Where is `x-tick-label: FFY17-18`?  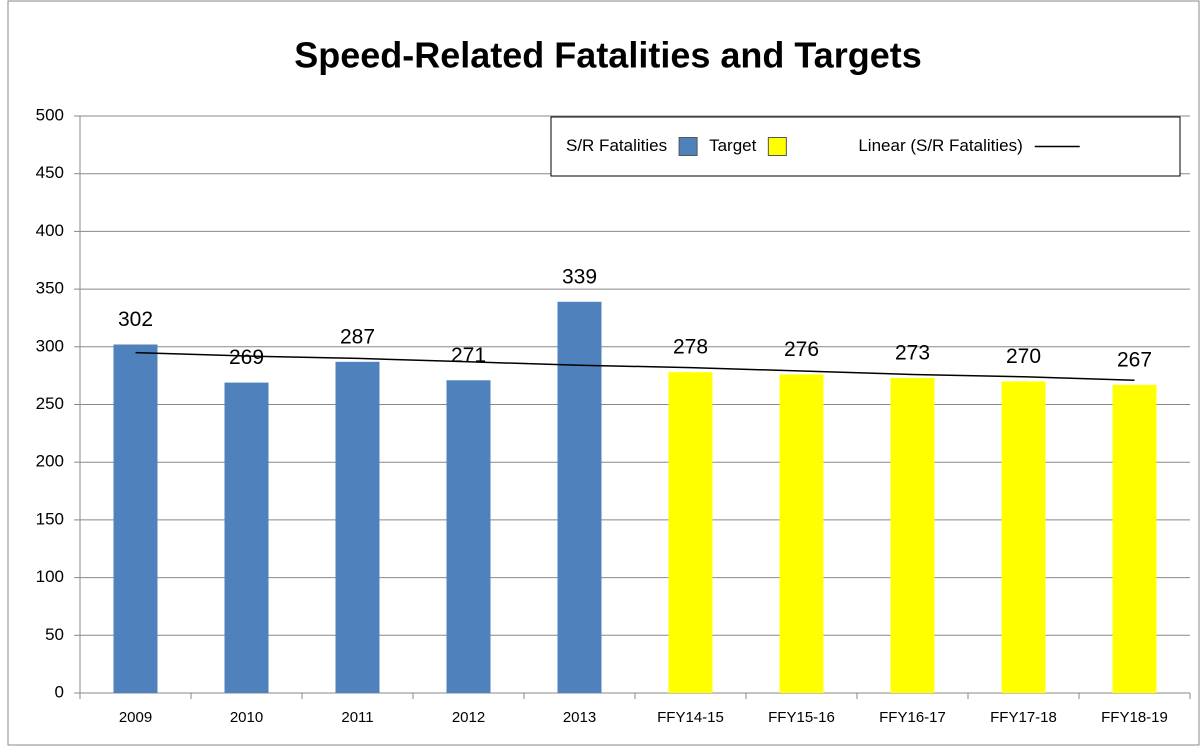
x-tick-label: FFY17-18 is located at coordinates (1023, 717).